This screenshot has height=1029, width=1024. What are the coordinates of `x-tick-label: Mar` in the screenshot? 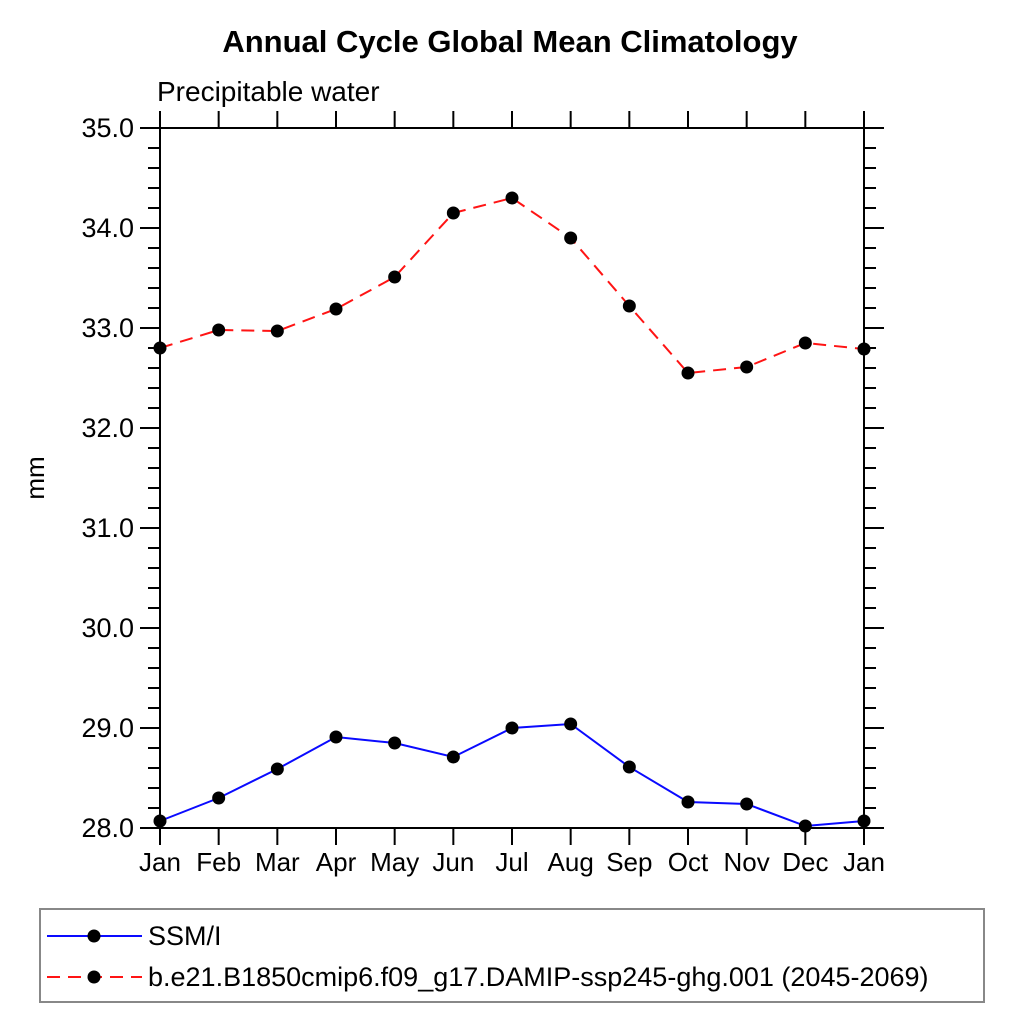 It's located at (277, 862).